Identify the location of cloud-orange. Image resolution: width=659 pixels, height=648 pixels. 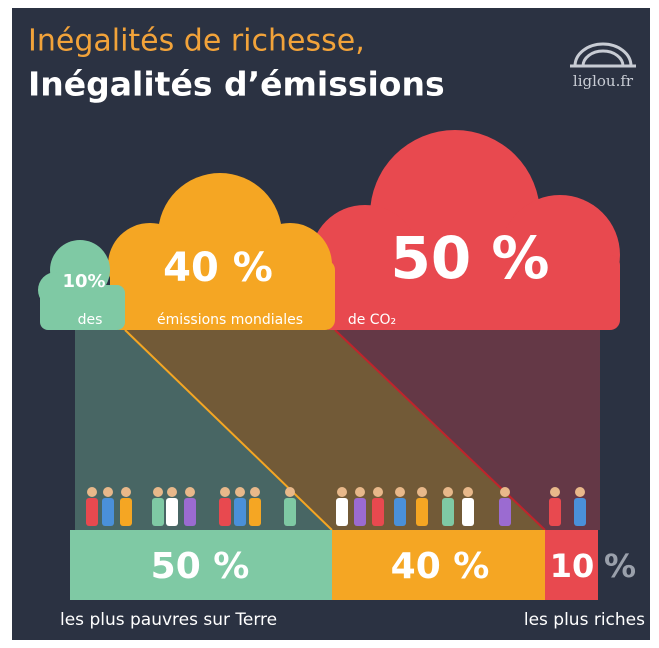
(221, 251).